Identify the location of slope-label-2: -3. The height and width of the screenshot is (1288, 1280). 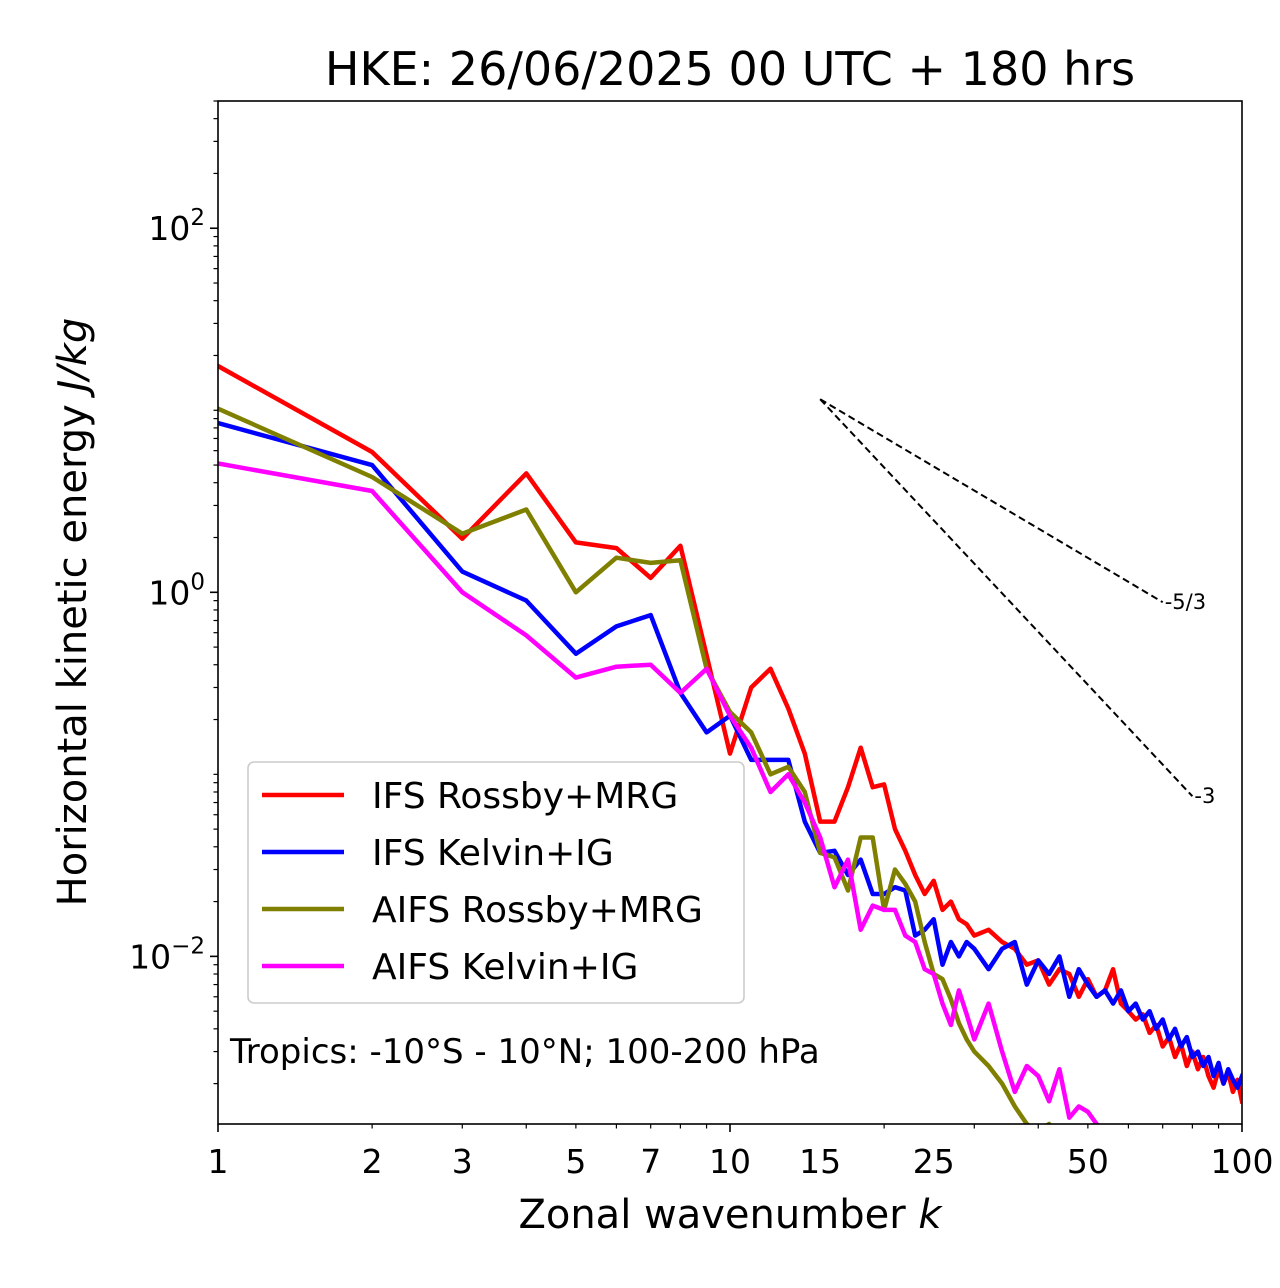
(1204, 796).